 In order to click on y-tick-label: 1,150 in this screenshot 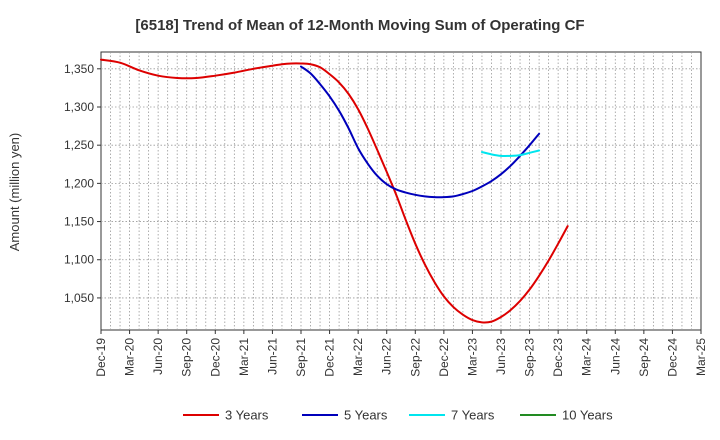, I will do `click(79, 222)`.